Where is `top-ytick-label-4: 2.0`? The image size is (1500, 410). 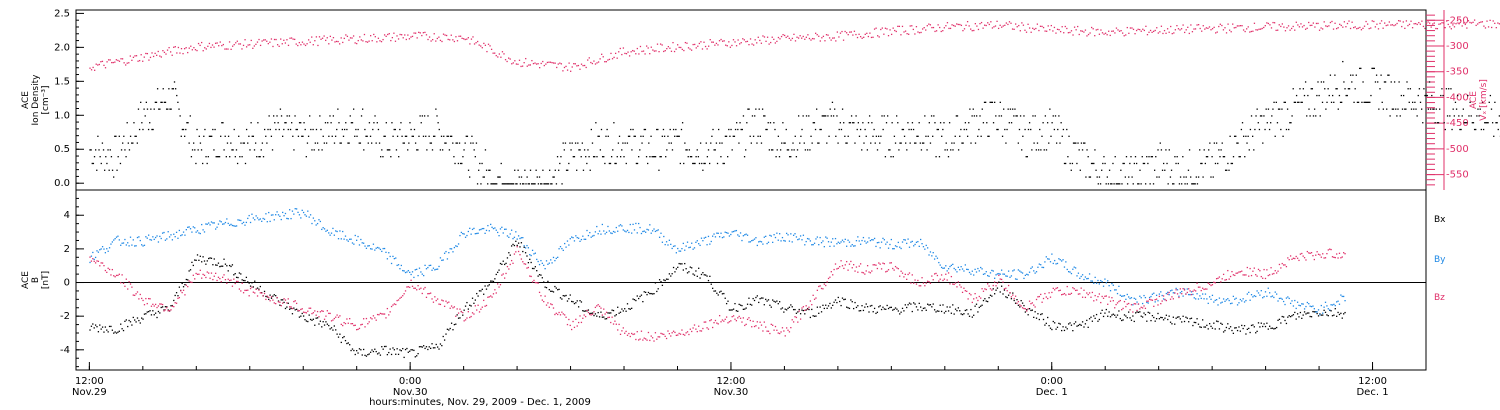 top-ytick-label-4: 2.0 is located at coordinates (62, 47).